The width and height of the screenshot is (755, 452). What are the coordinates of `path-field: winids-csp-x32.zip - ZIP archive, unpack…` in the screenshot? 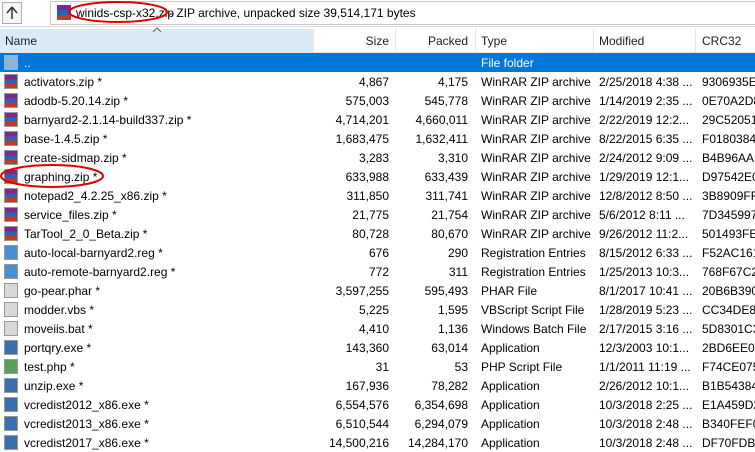 It's located at (402, 13).